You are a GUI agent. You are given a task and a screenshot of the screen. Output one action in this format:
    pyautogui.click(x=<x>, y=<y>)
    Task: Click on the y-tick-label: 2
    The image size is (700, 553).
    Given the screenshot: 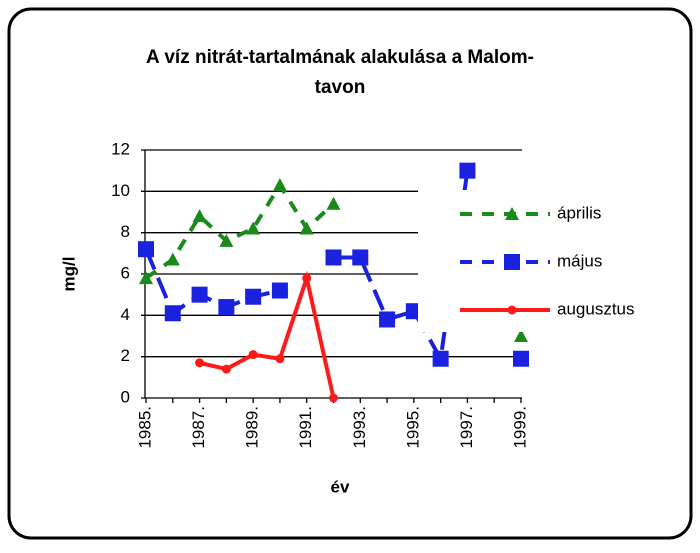 What is the action you would take?
    pyautogui.click(x=125, y=355)
    